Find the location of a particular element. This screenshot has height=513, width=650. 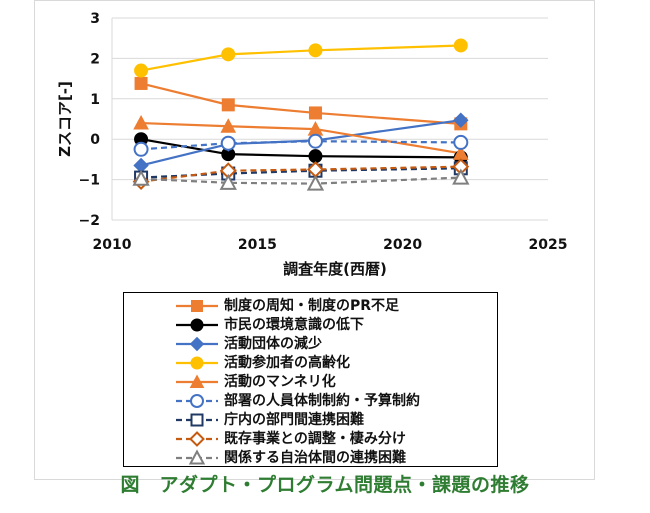

y-tick-label: 3 is located at coordinates (95, 19).